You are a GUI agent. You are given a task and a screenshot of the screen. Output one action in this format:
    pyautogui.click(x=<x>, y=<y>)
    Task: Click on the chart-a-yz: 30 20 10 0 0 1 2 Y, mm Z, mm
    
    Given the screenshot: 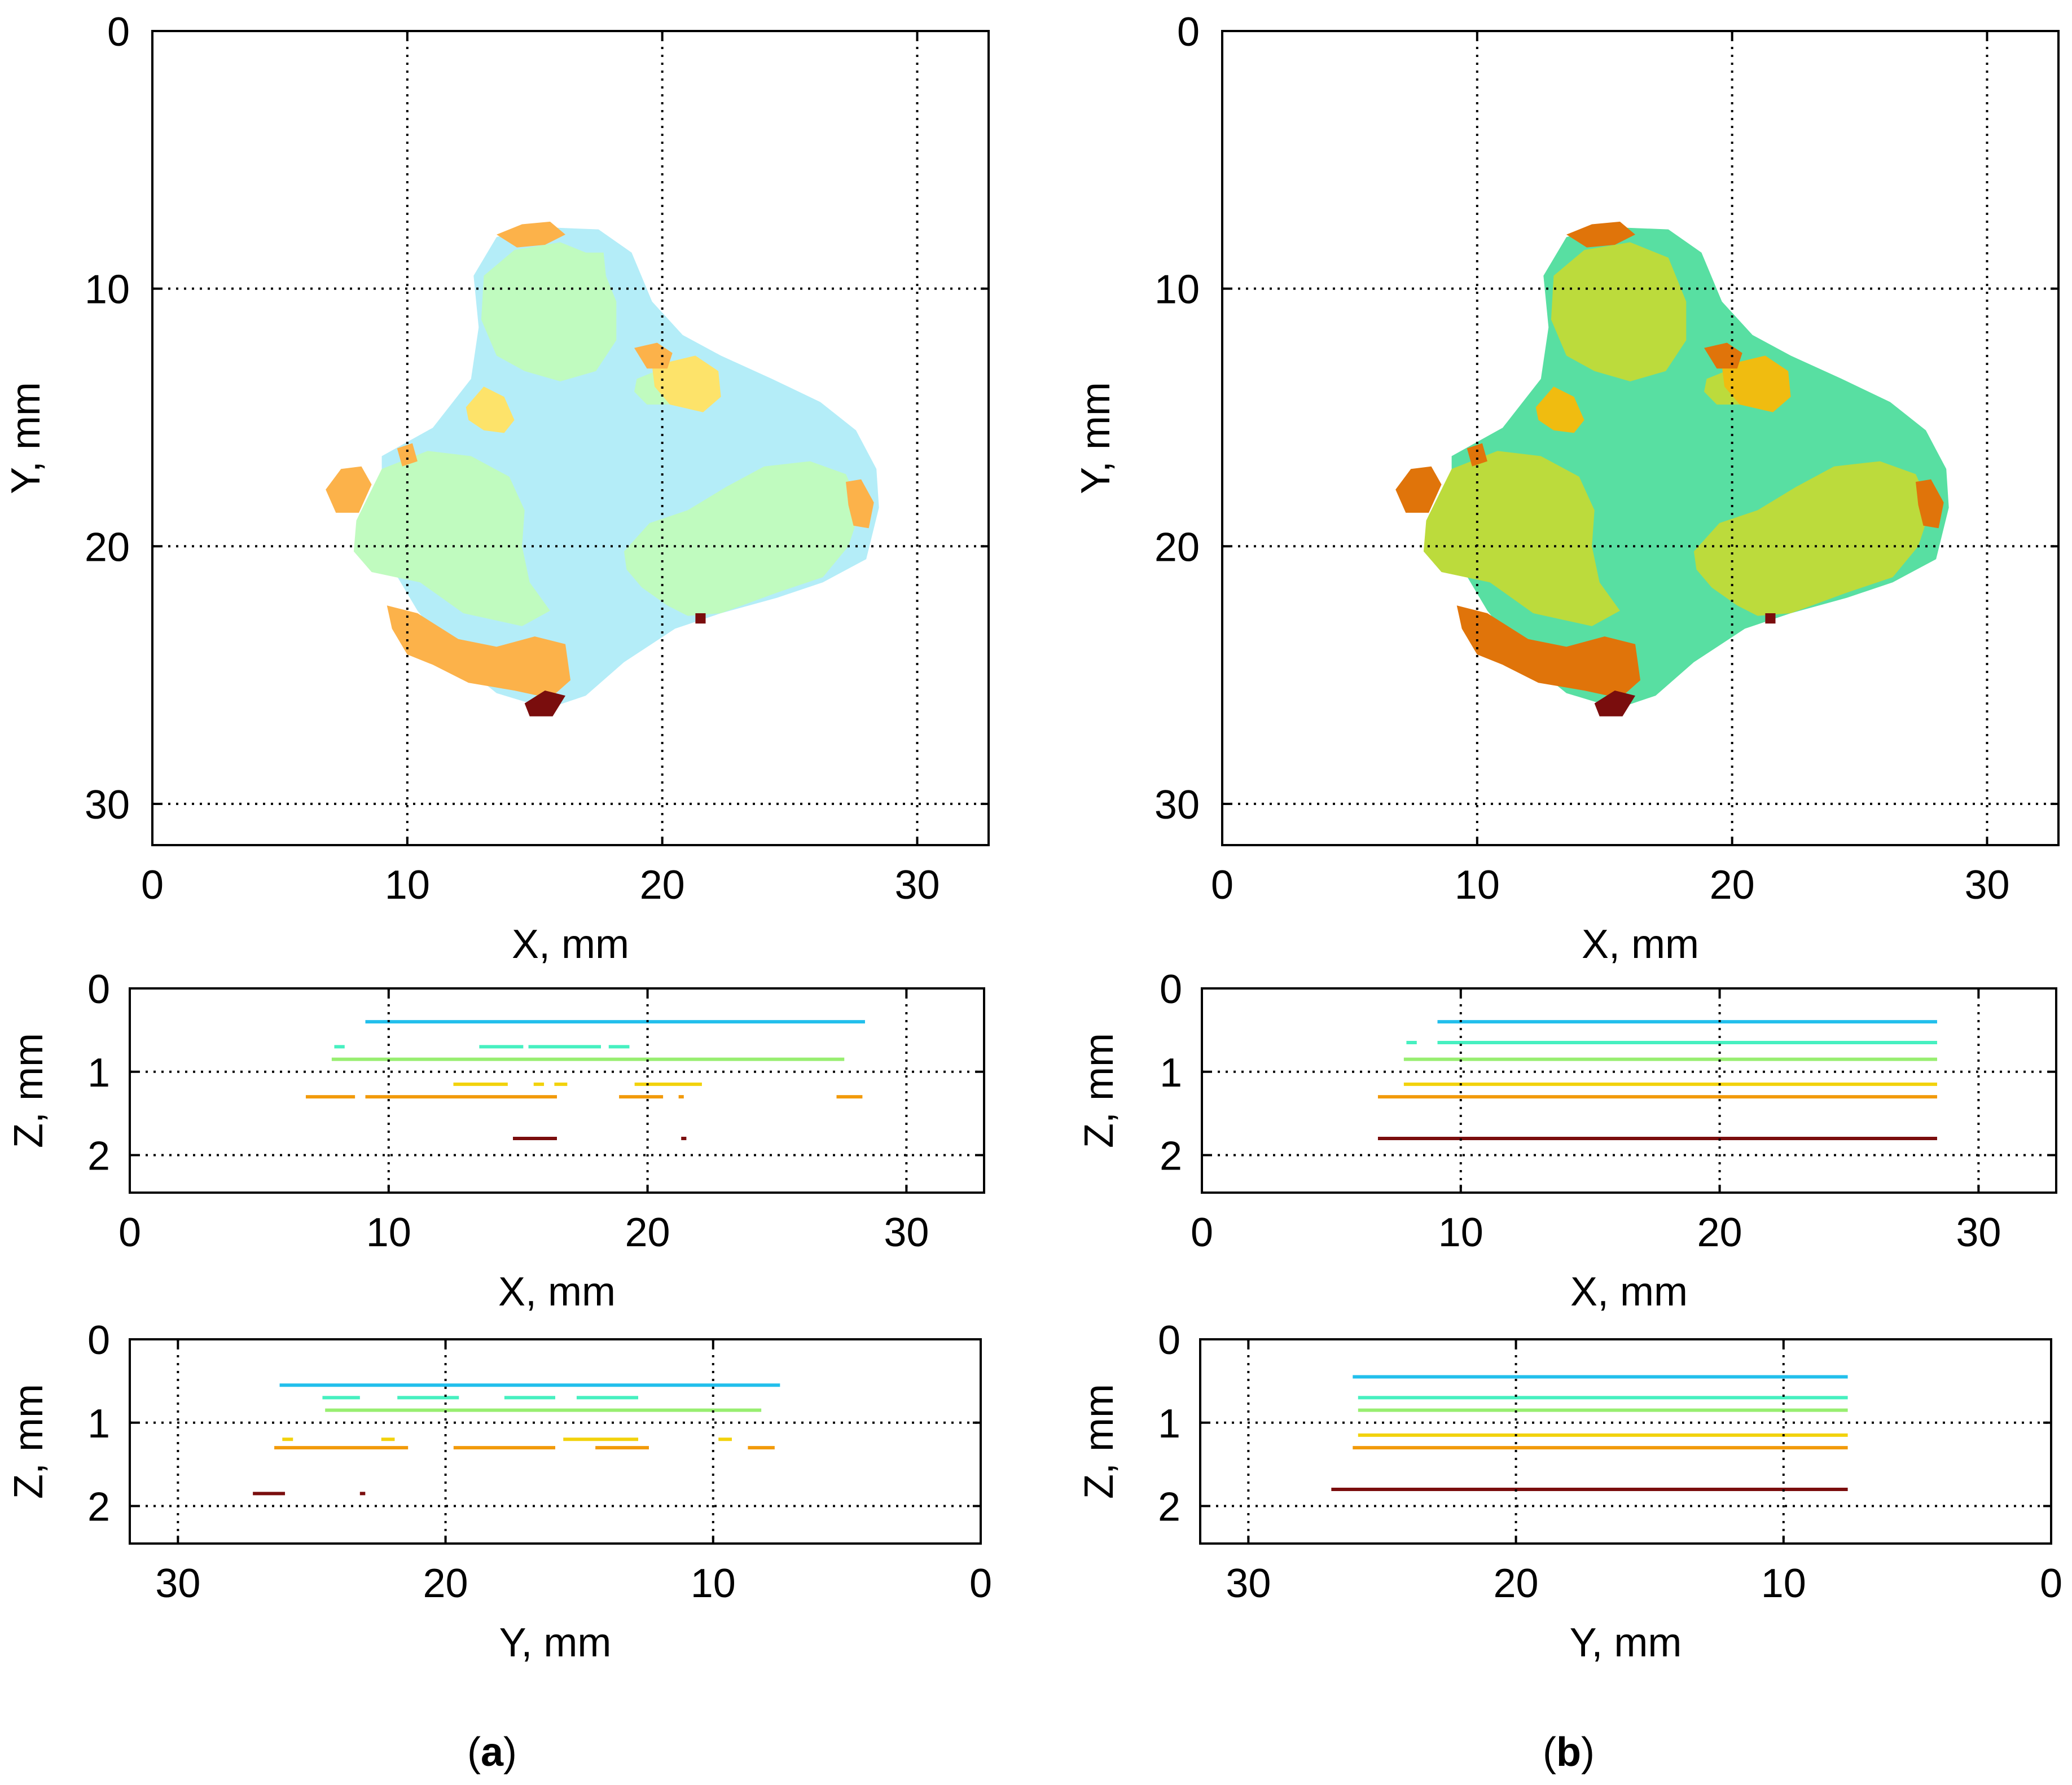 What is the action you would take?
    pyautogui.click(x=499, y=1491)
    